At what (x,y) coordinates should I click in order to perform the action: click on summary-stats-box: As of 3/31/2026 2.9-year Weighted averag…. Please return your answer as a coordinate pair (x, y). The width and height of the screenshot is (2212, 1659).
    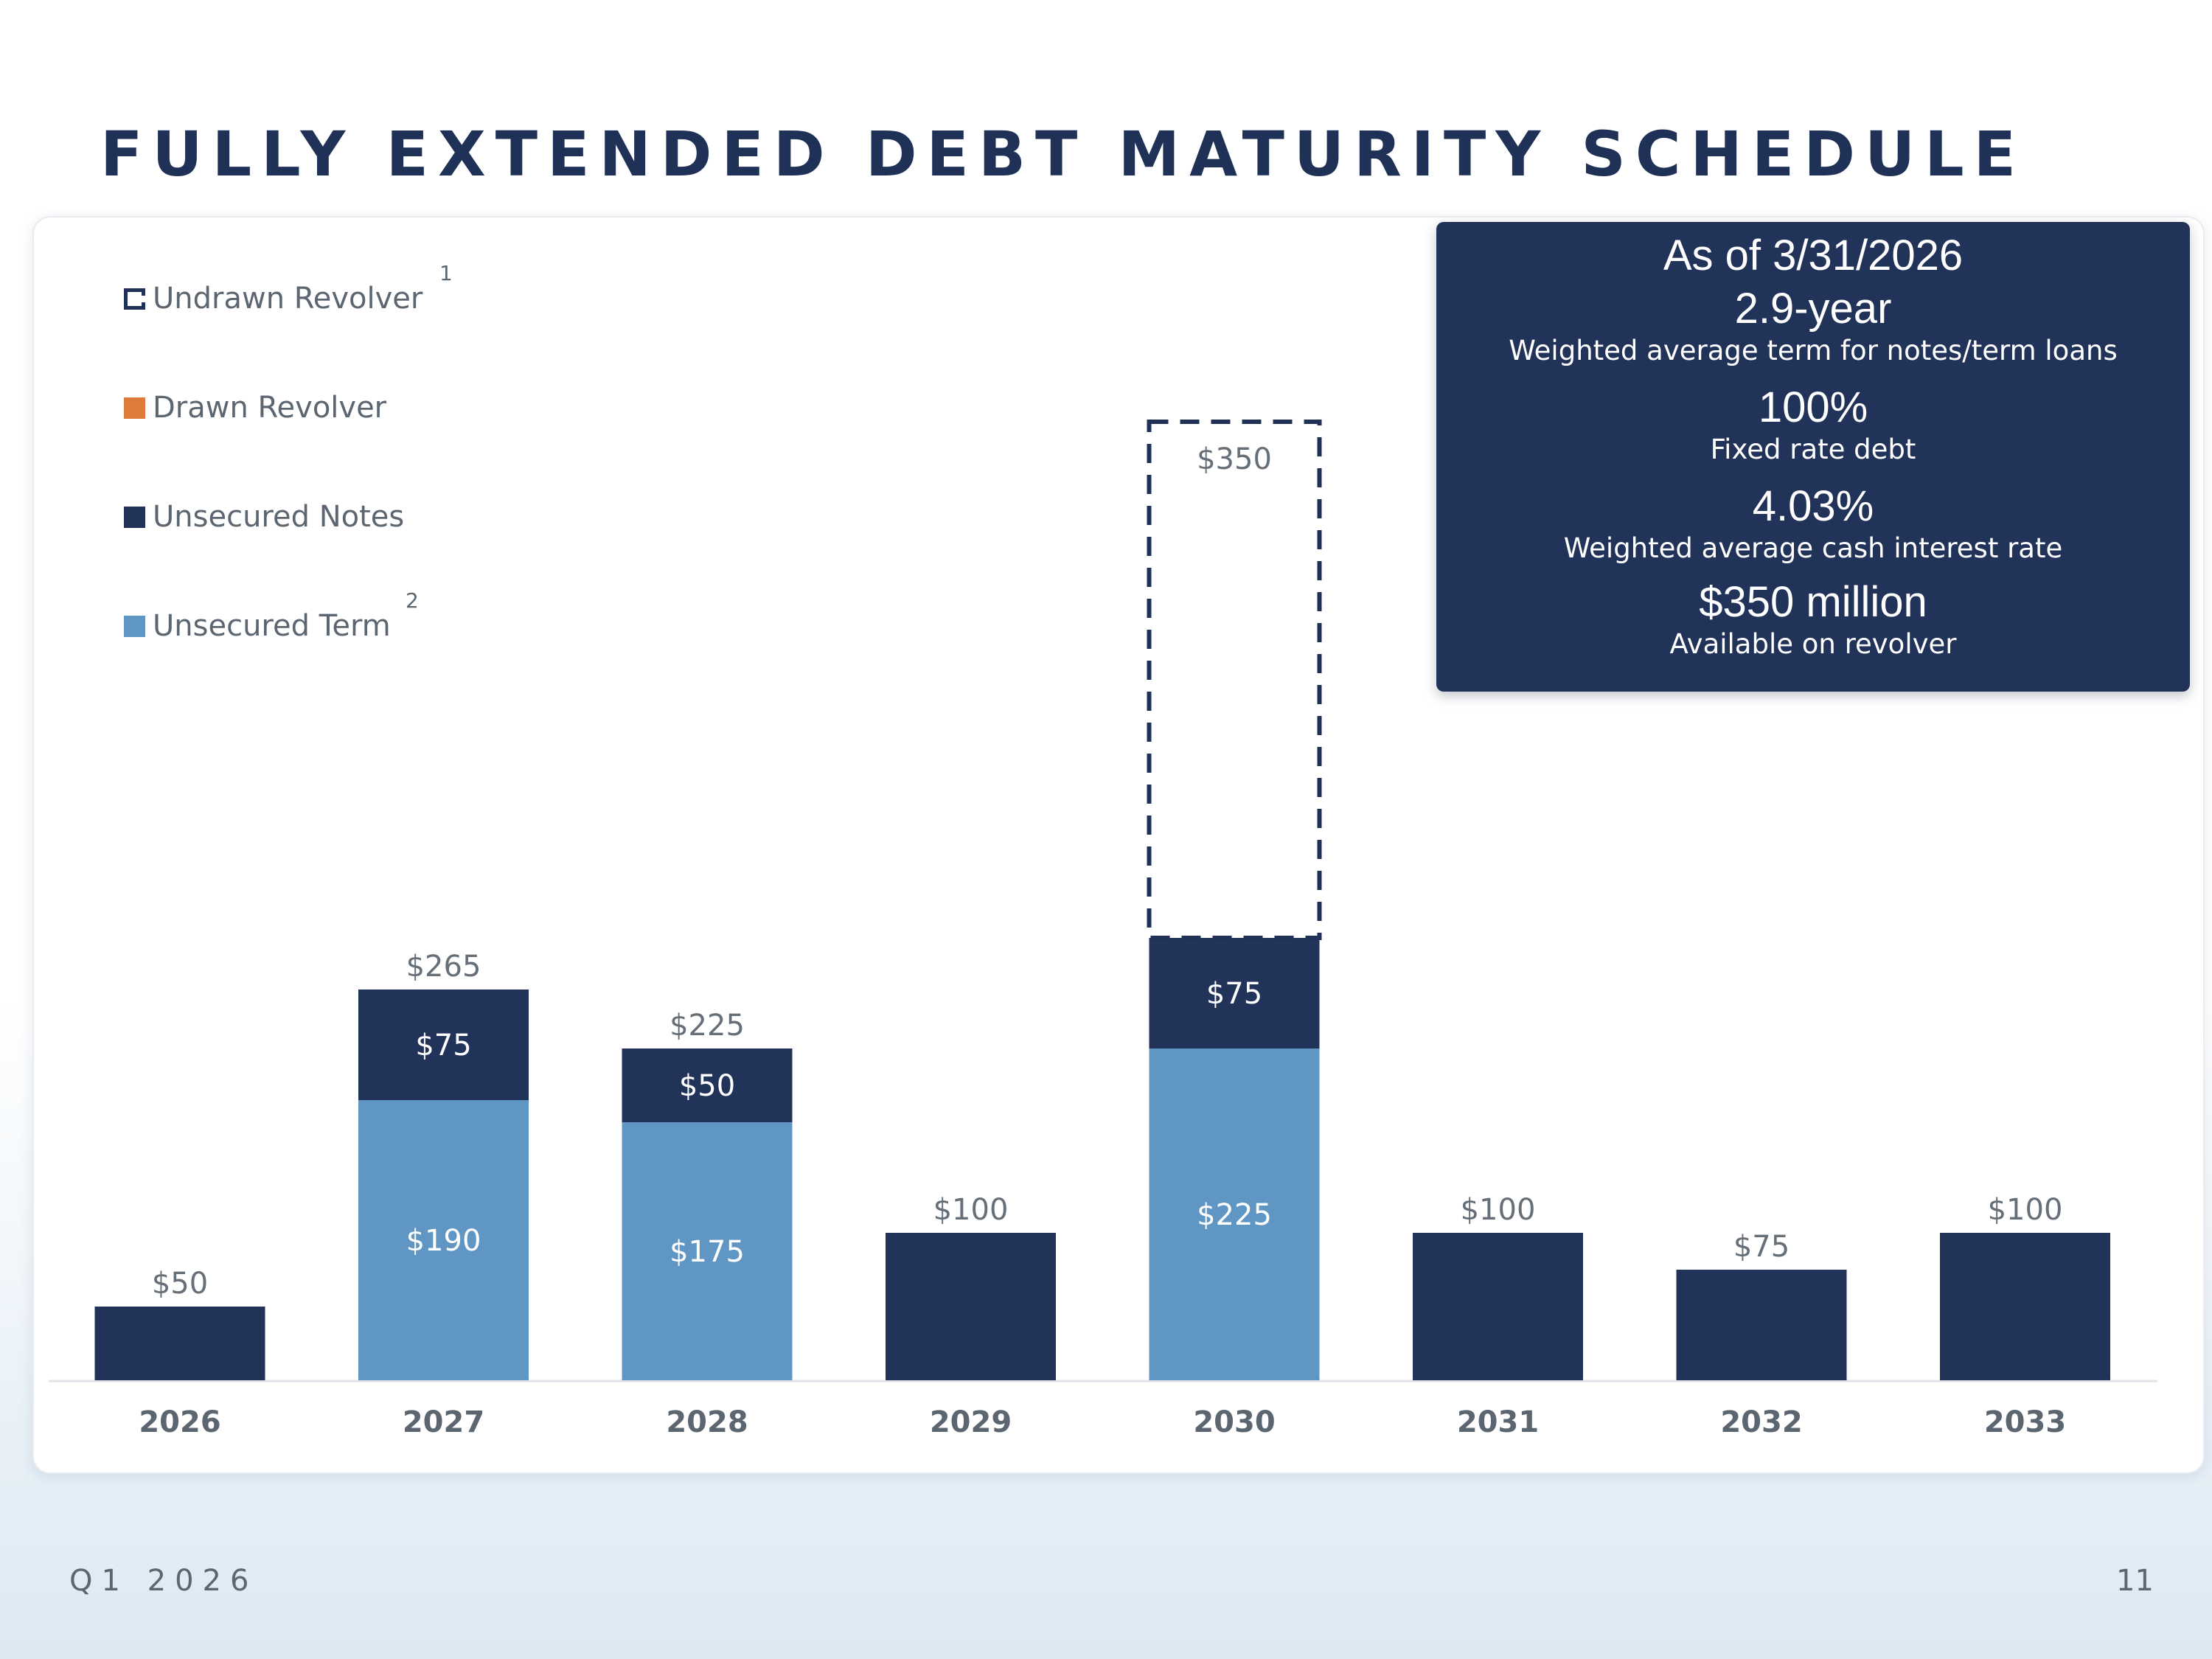
    Looking at the image, I should click on (1813, 457).